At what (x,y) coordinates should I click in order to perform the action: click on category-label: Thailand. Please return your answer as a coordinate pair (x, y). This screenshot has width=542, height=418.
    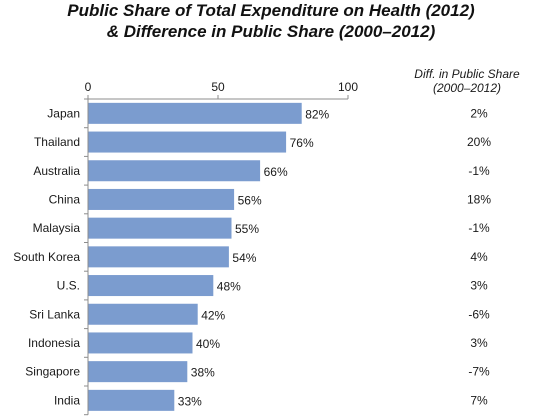
    Looking at the image, I should click on (57, 142).